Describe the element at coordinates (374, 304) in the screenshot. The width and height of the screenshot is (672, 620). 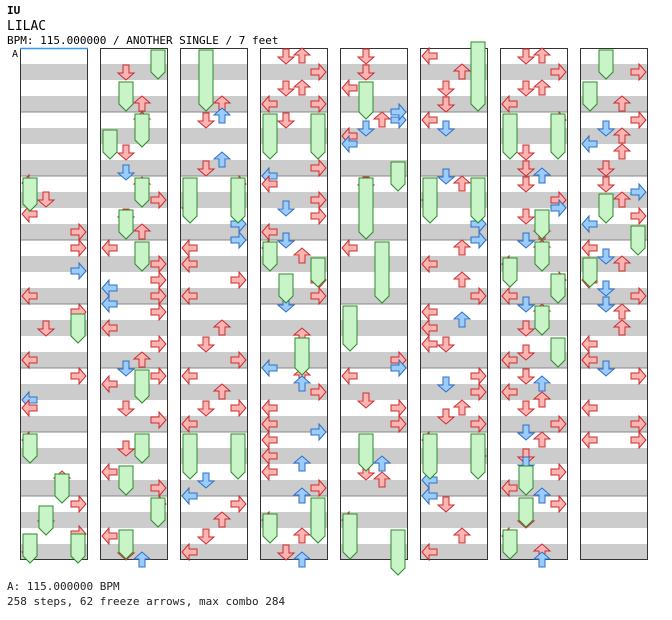
I see `column-border` at that location.